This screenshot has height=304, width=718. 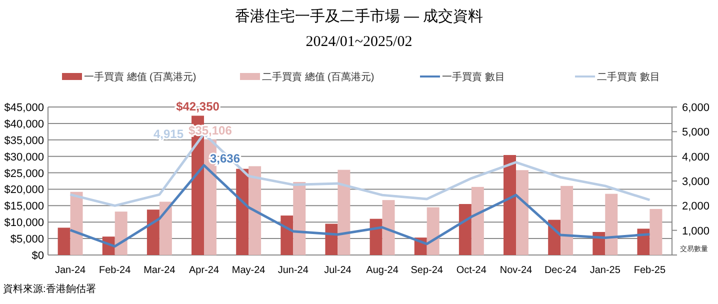 I want to click on data-label: 4,915, so click(x=168, y=133).